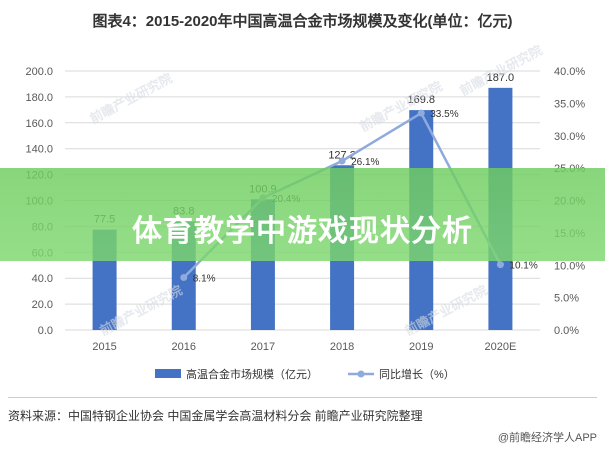  Describe the element at coordinates (501, 78) in the screenshot. I see `bar-value-label: 187.0` at that location.